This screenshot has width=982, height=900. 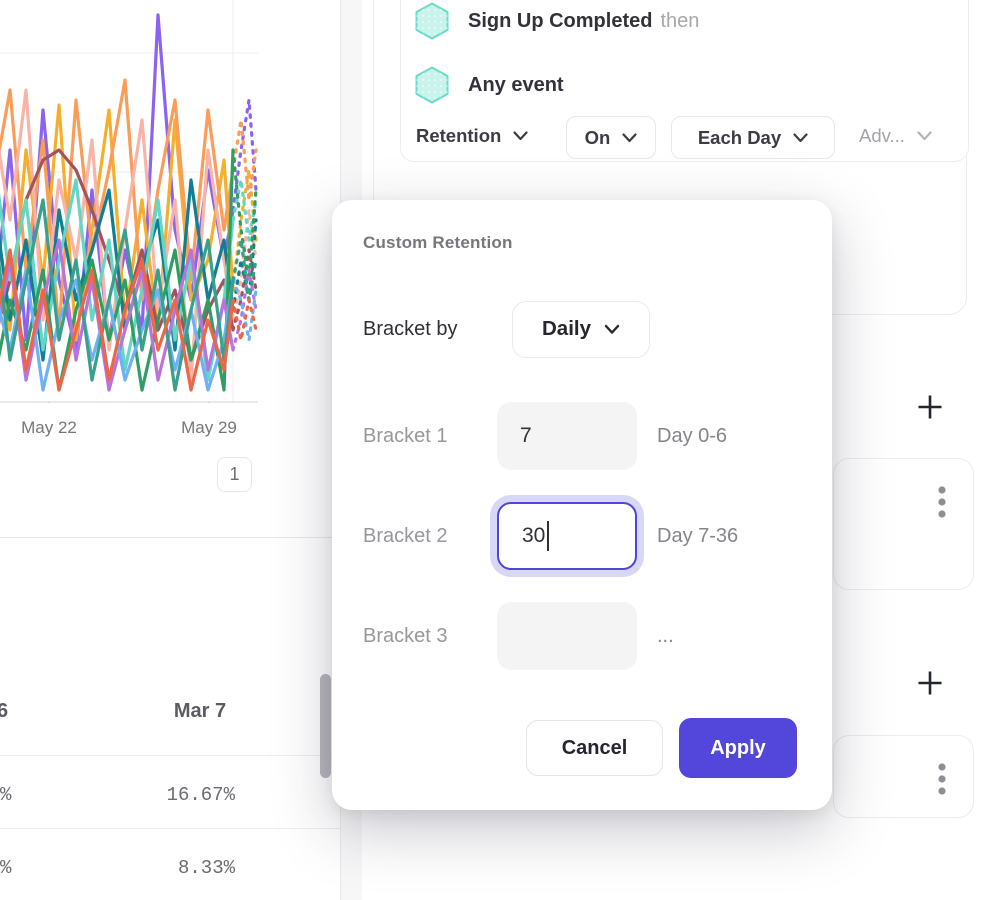 I want to click on table-cell: 16.67%, so click(x=200, y=795).